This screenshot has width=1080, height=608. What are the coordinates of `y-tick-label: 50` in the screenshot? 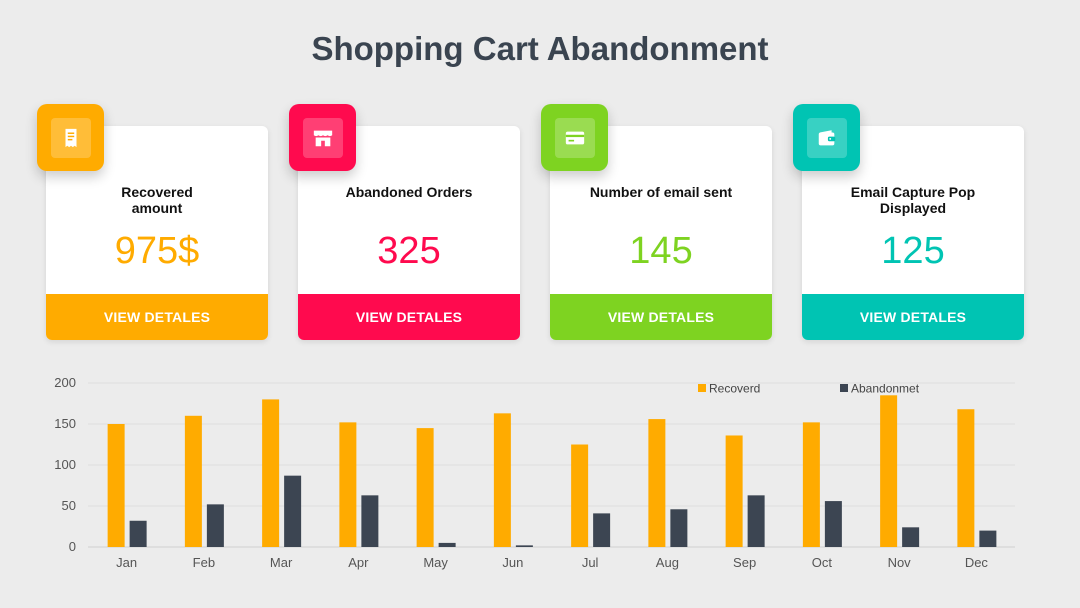 It's located at (69, 505).